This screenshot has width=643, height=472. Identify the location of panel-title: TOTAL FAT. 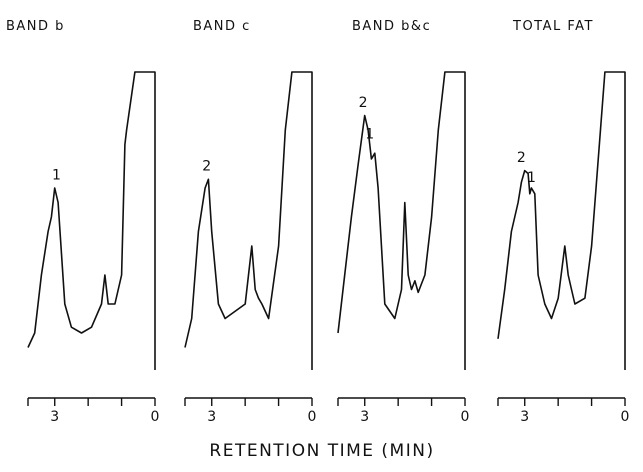
(553, 26).